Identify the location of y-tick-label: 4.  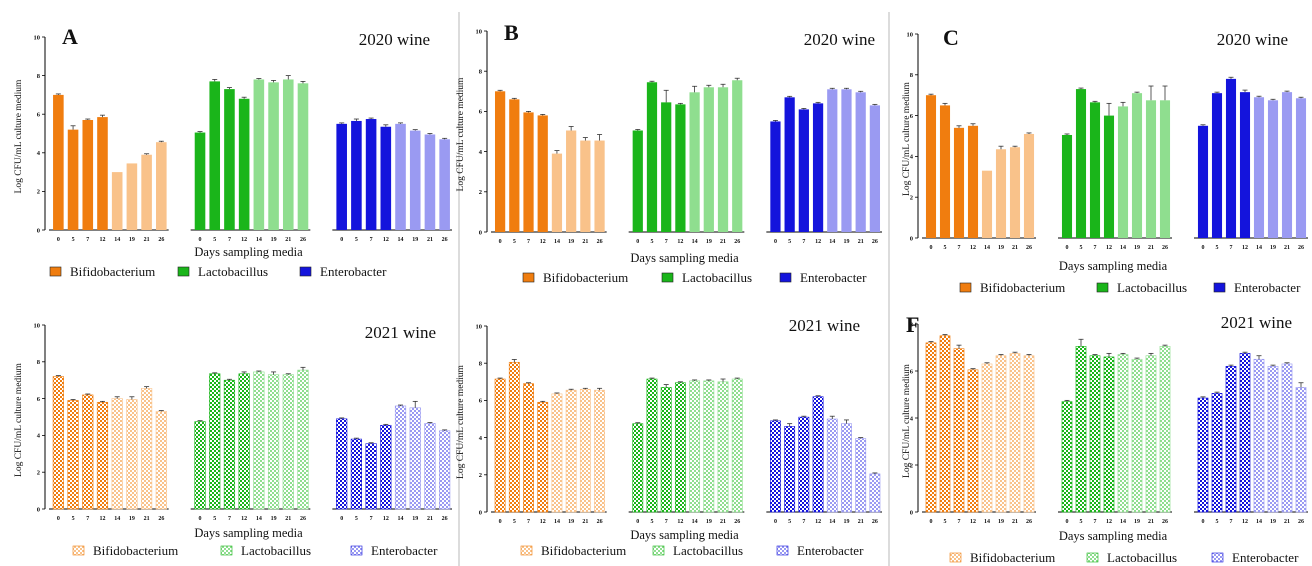
(481, 438).